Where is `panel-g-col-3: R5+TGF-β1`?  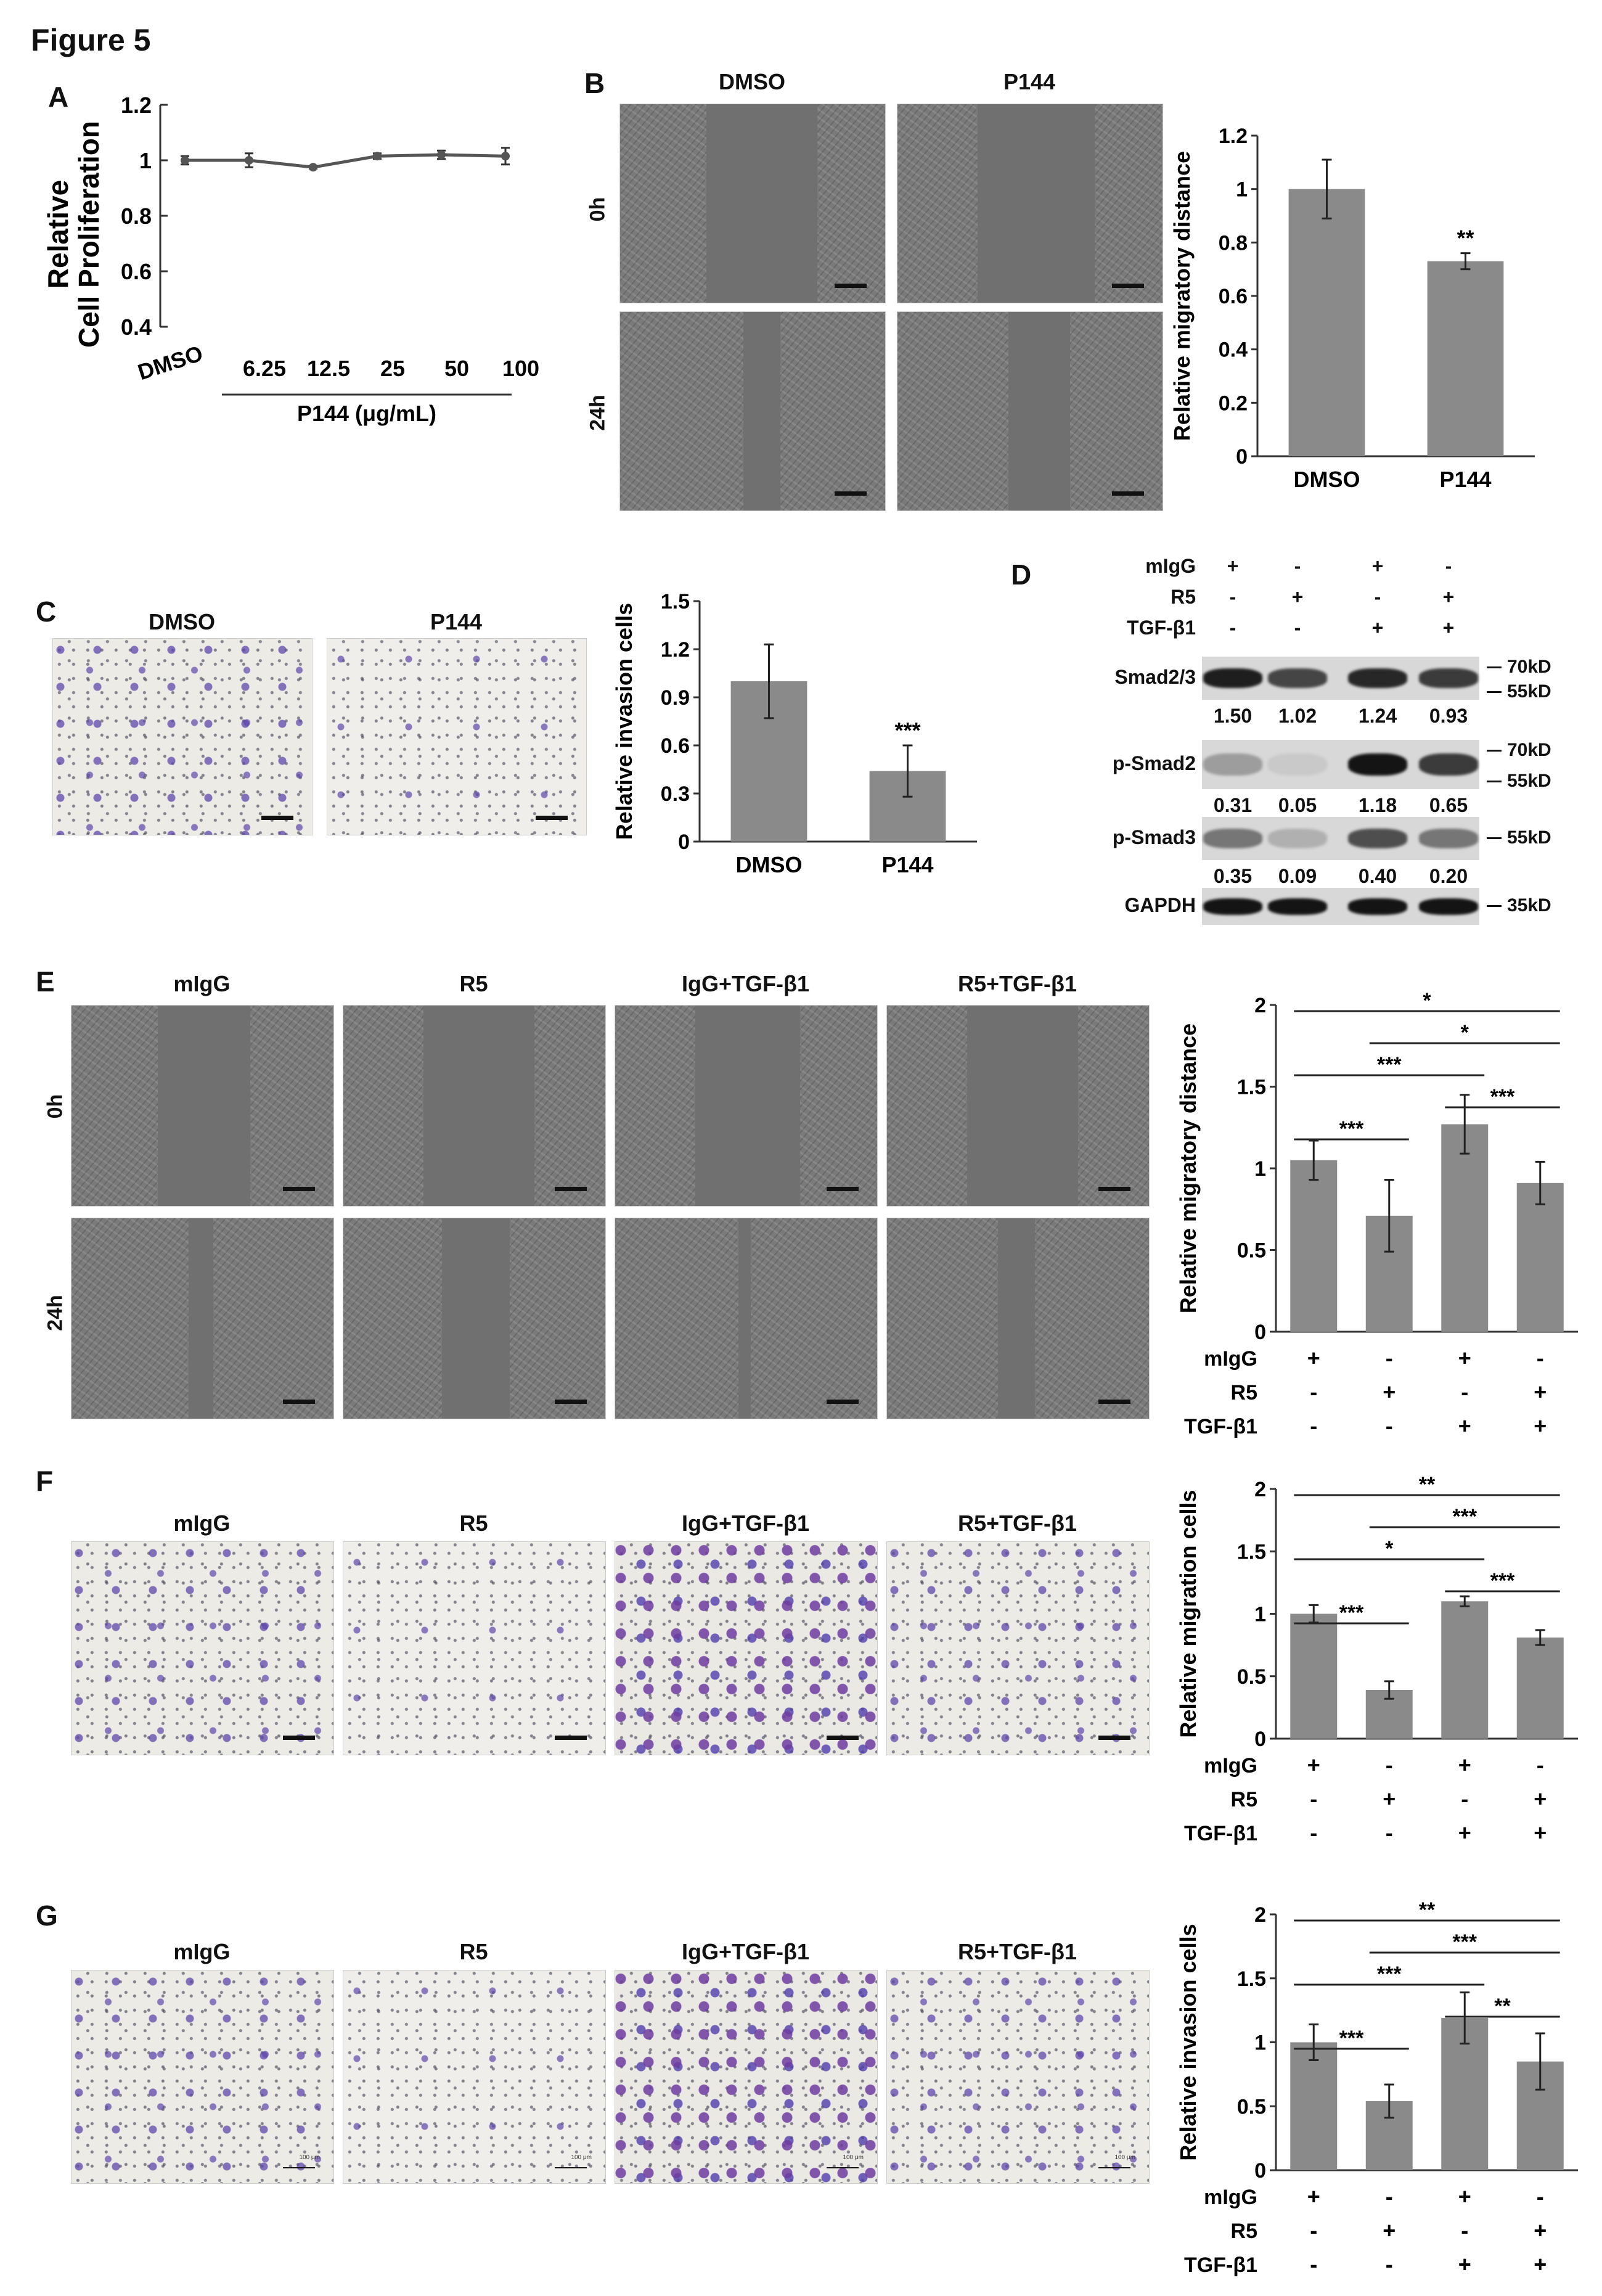
panel-g-col-3: R5+TGF-β1 is located at coordinates (1017, 1951).